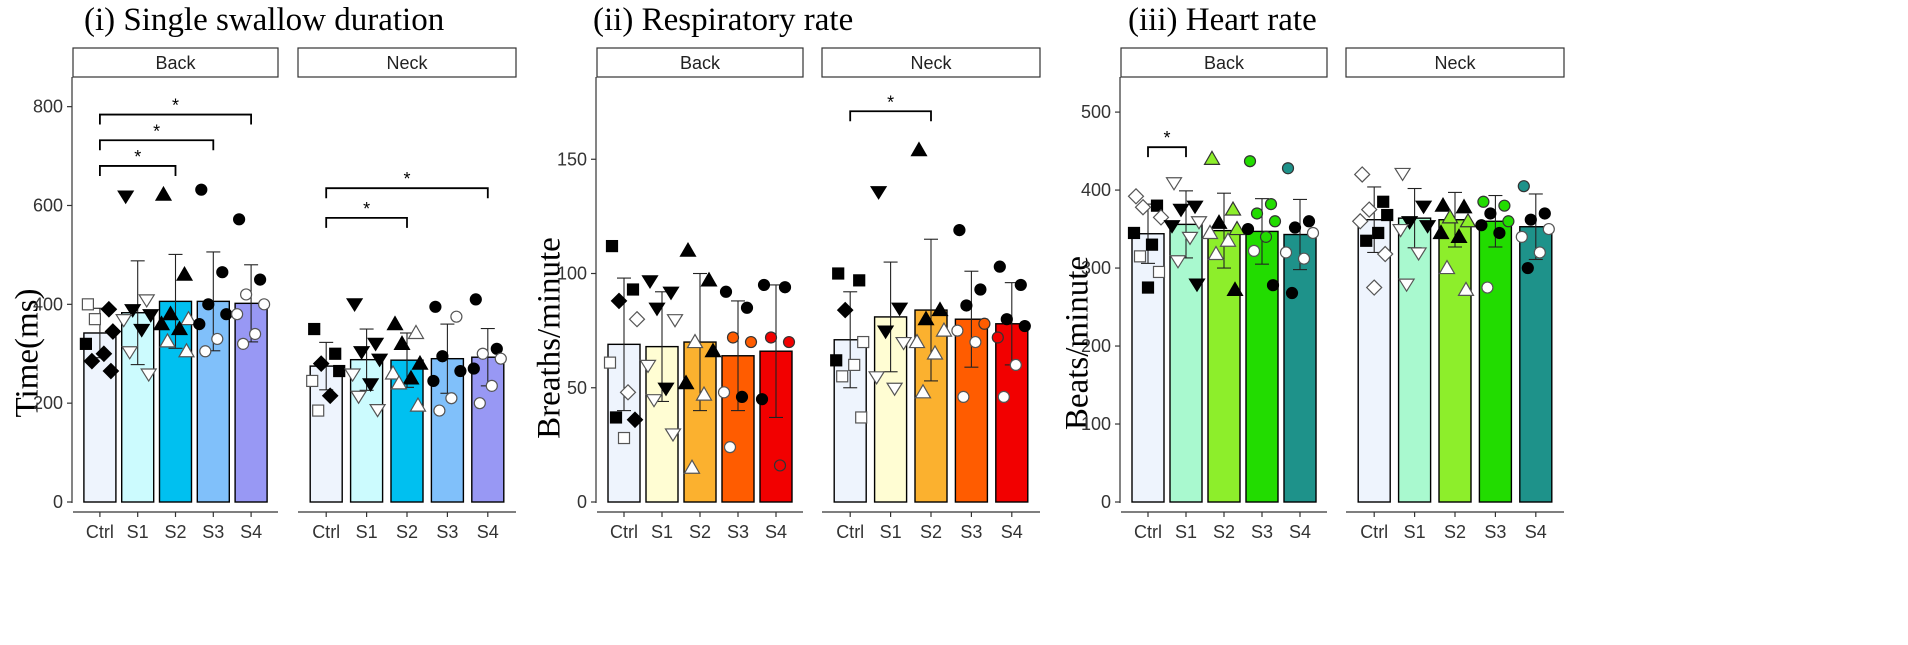 Image resolution: width=1908 pixels, height=645 pixels. What do you see at coordinates (1262, 366) in the screenshot?
I see `bar-s3` at bounding box center [1262, 366].